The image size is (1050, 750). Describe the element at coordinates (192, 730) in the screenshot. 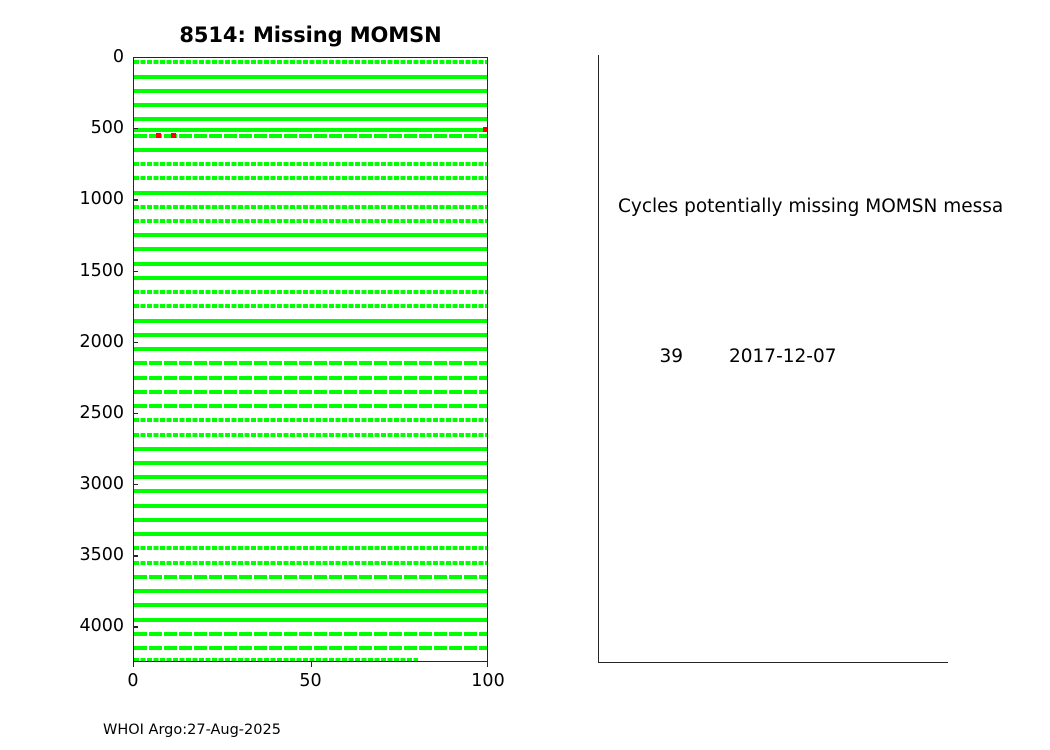

I see `footer-credit: WHOI Argo:27-Aug-2025` at that location.